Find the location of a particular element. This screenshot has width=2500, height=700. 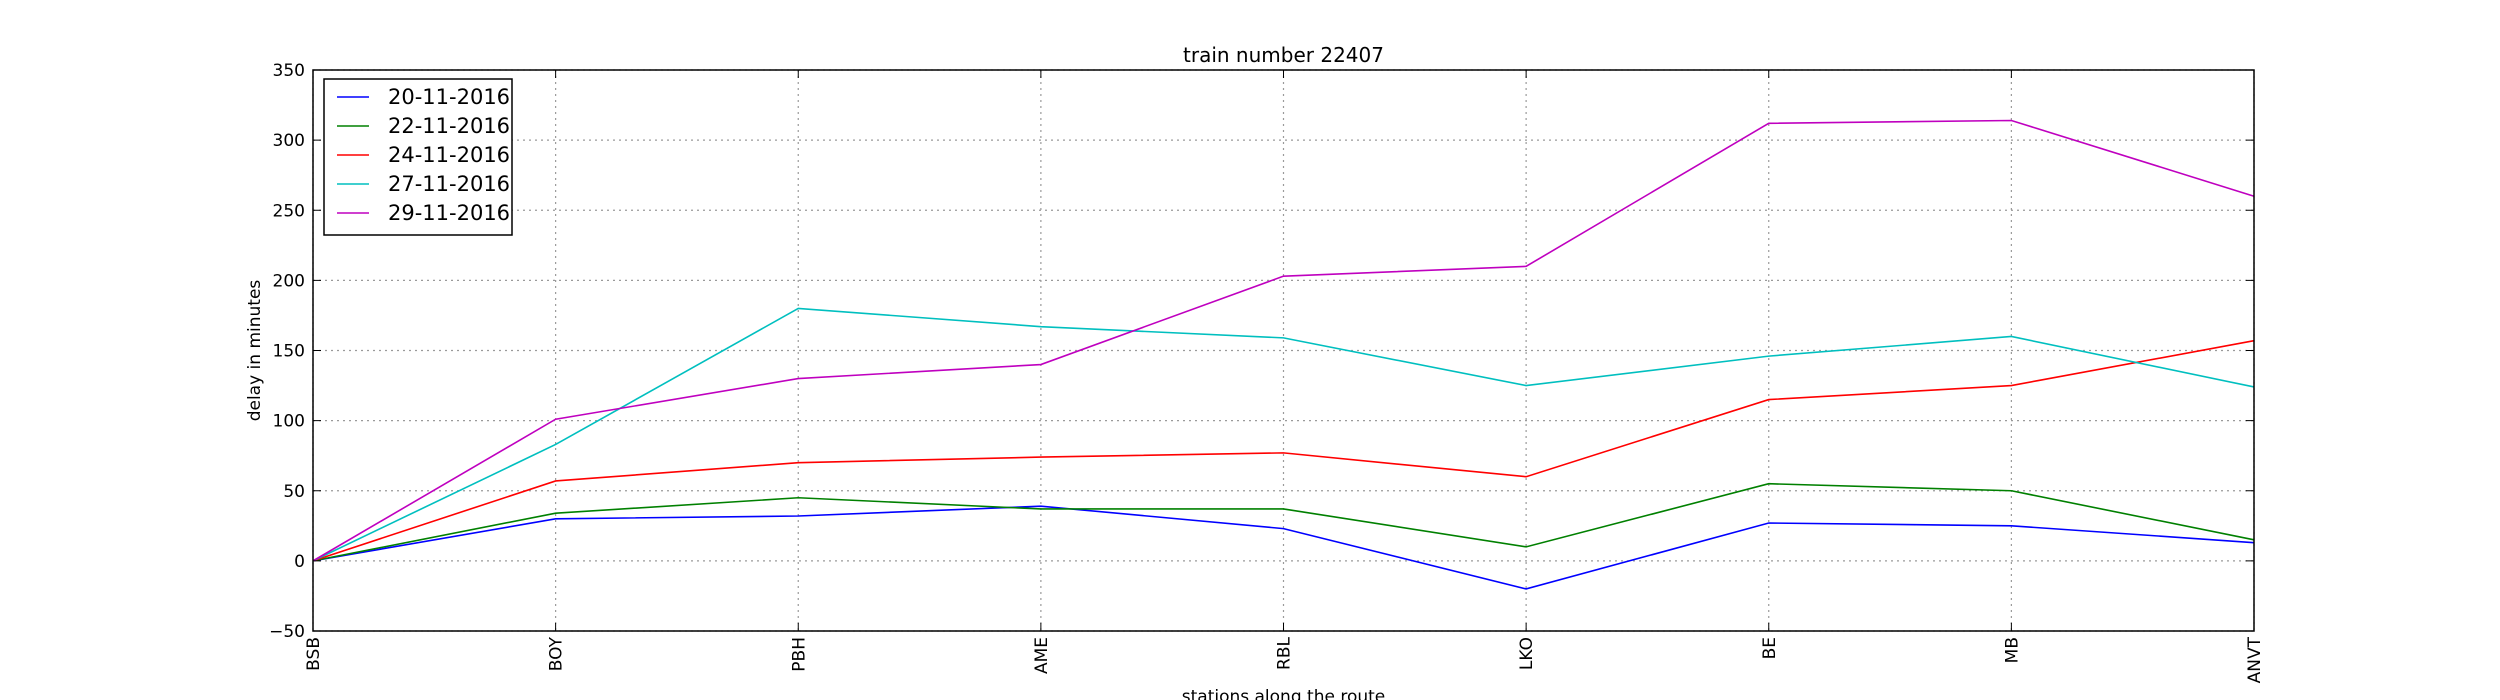

x-tick-label: RBL is located at coordinates (1285, 652).